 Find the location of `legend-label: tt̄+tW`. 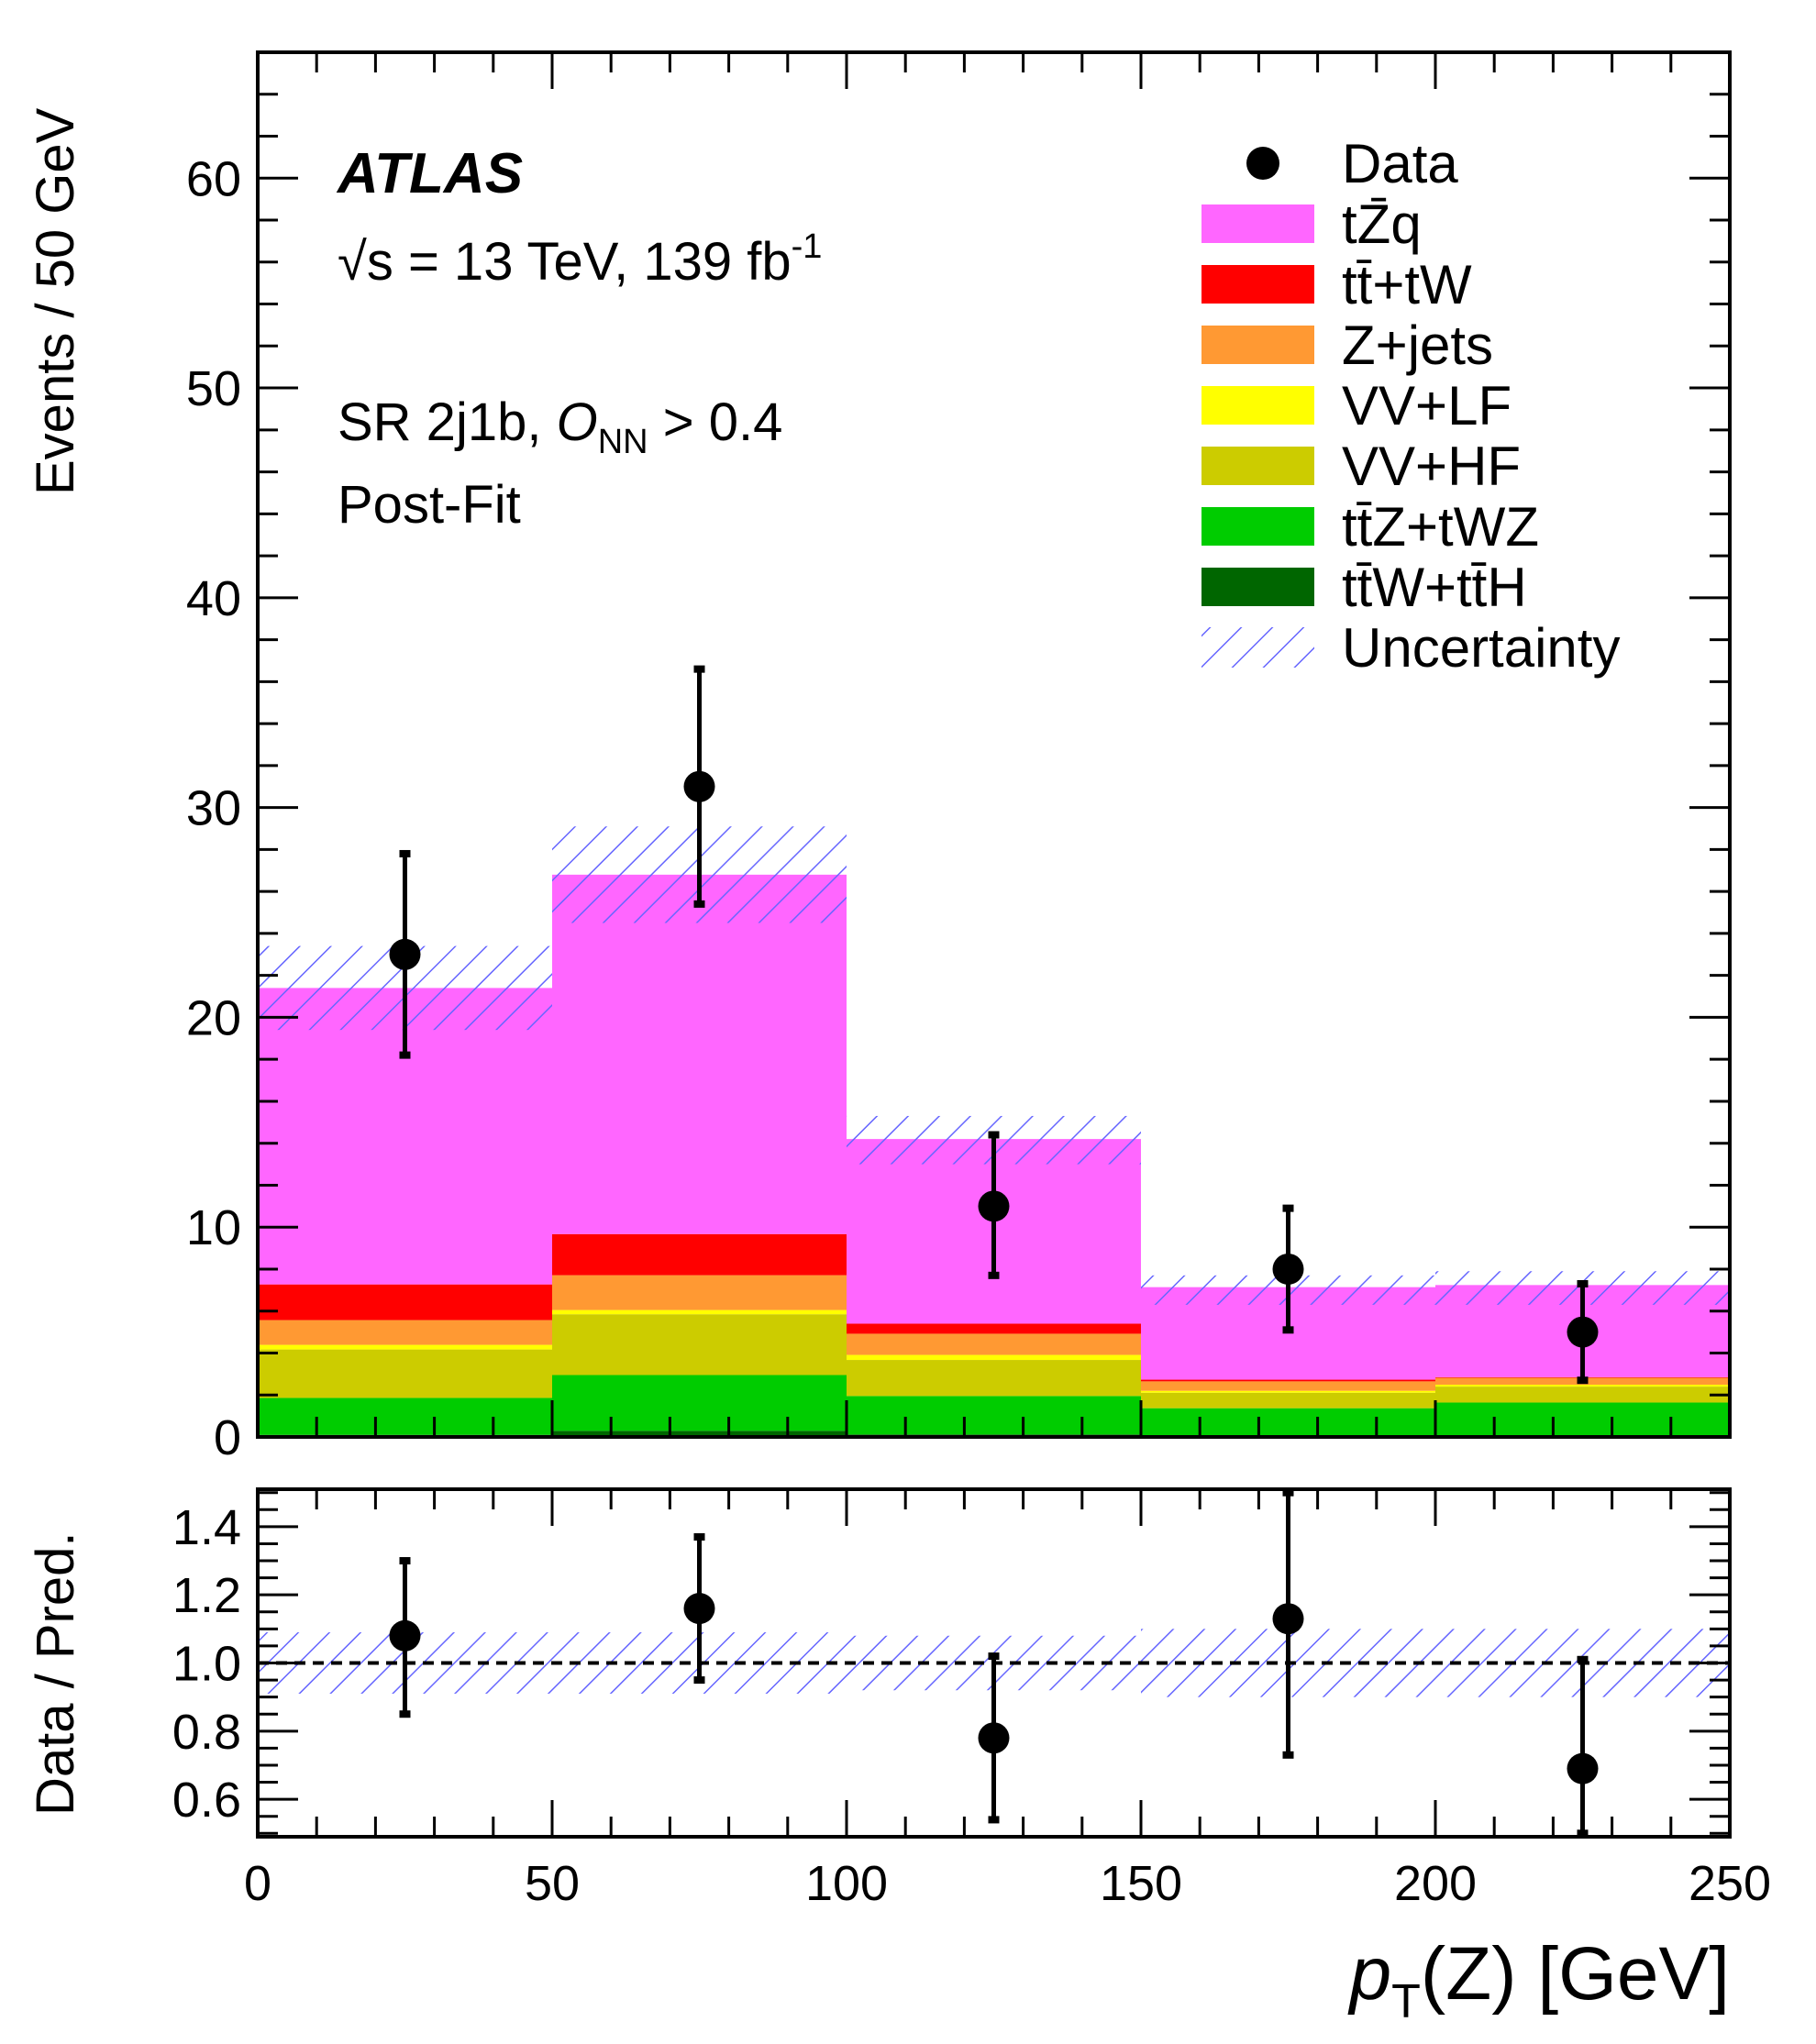

legend-label: tt̄+tW is located at coordinates (1407, 284).